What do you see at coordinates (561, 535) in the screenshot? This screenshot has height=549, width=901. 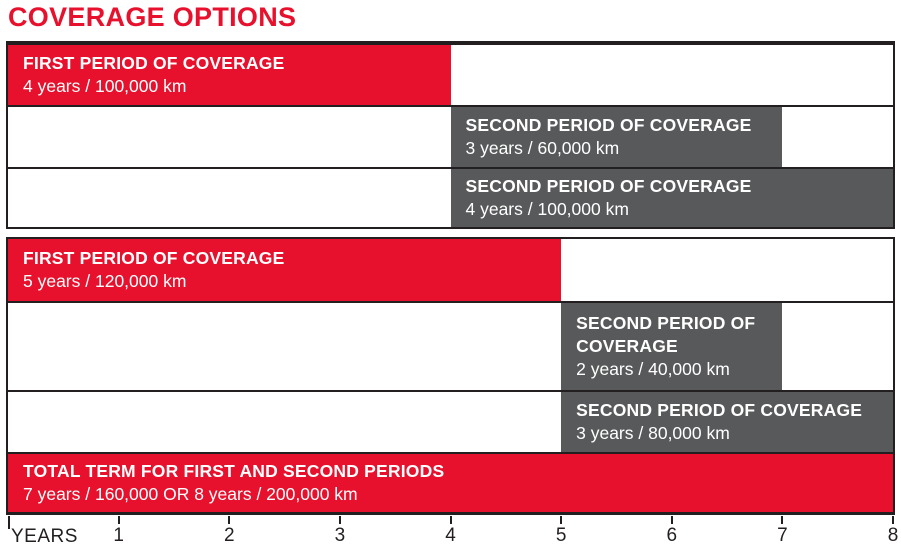 I see `axis-tick-label: 5` at bounding box center [561, 535].